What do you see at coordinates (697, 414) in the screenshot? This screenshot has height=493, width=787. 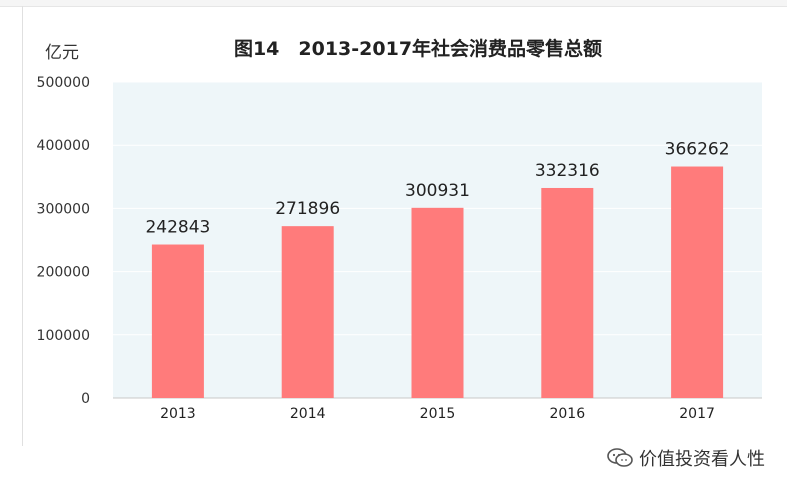 I see `x-tick-label-2017: 2017` at bounding box center [697, 414].